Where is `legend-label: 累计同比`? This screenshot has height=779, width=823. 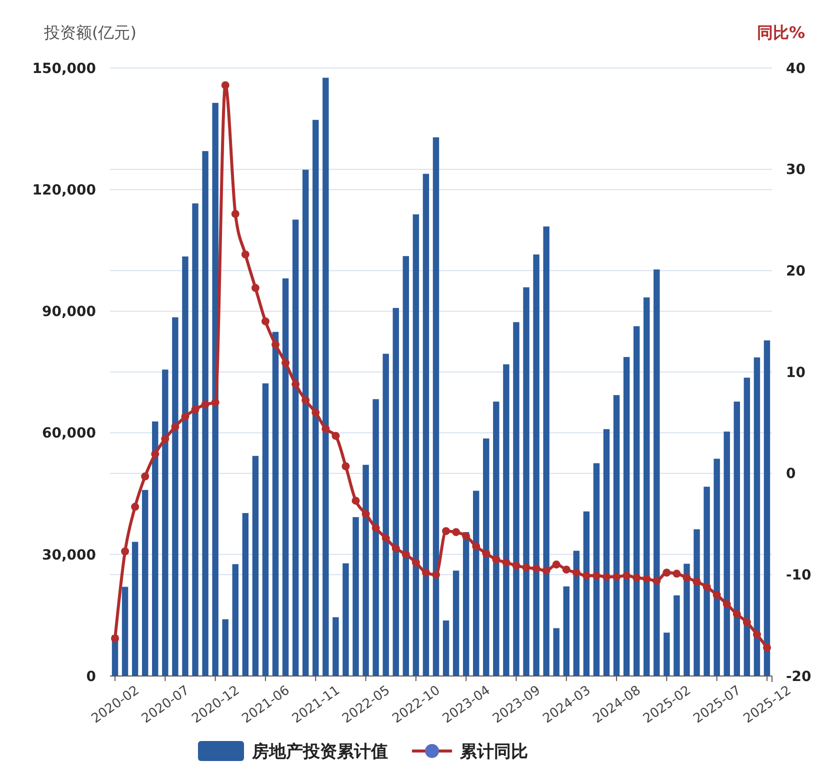
legend-label: 累计同比 is located at coordinates (493, 752).